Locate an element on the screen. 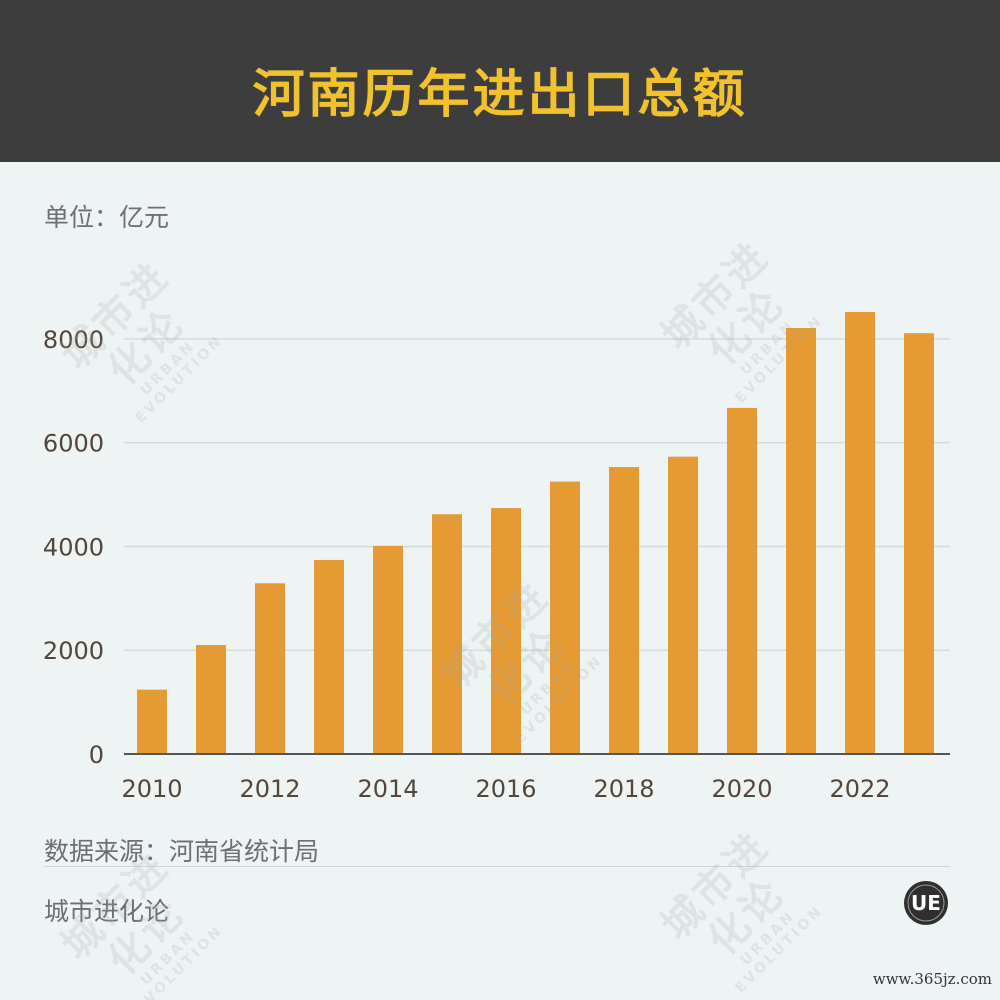  bar-2016 is located at coordinates (506, 631).